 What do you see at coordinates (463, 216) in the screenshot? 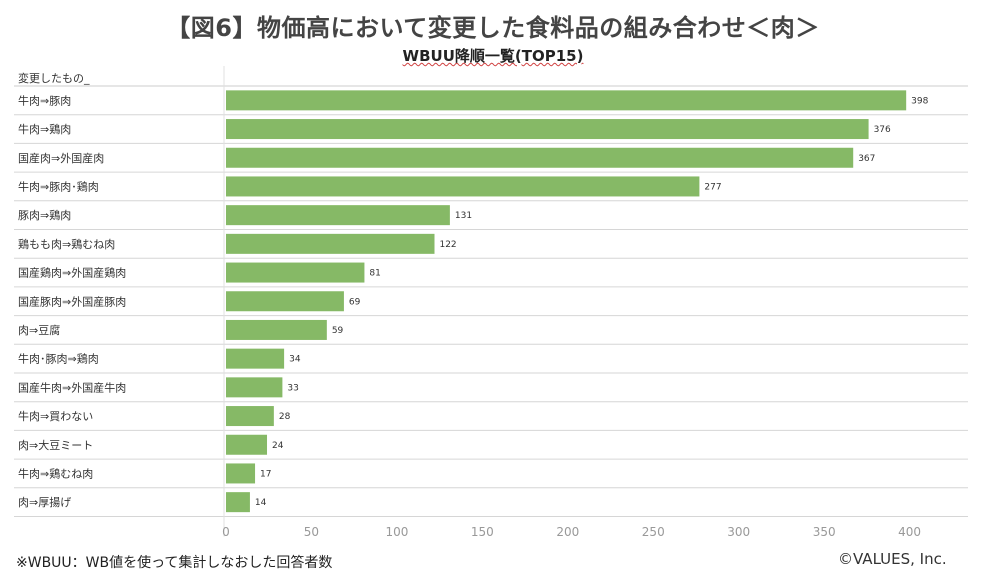
I see `value-label: 131` at bounding box center [463, 216].